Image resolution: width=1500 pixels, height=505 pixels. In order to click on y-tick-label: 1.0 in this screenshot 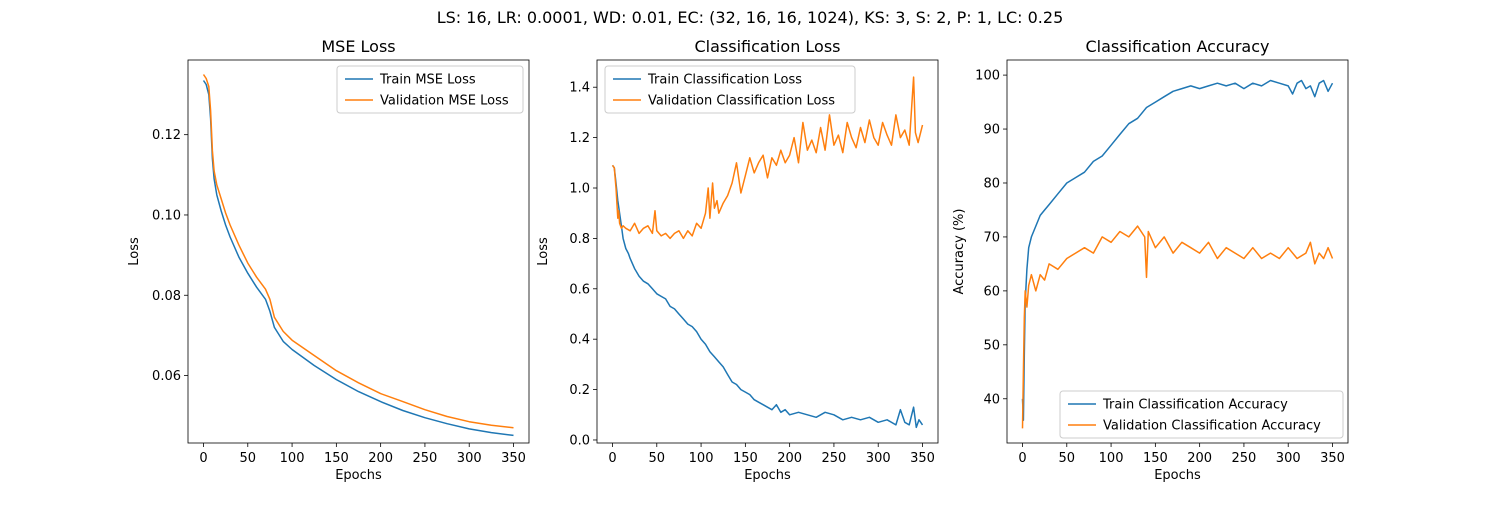, I will do `click(579, 189)`.